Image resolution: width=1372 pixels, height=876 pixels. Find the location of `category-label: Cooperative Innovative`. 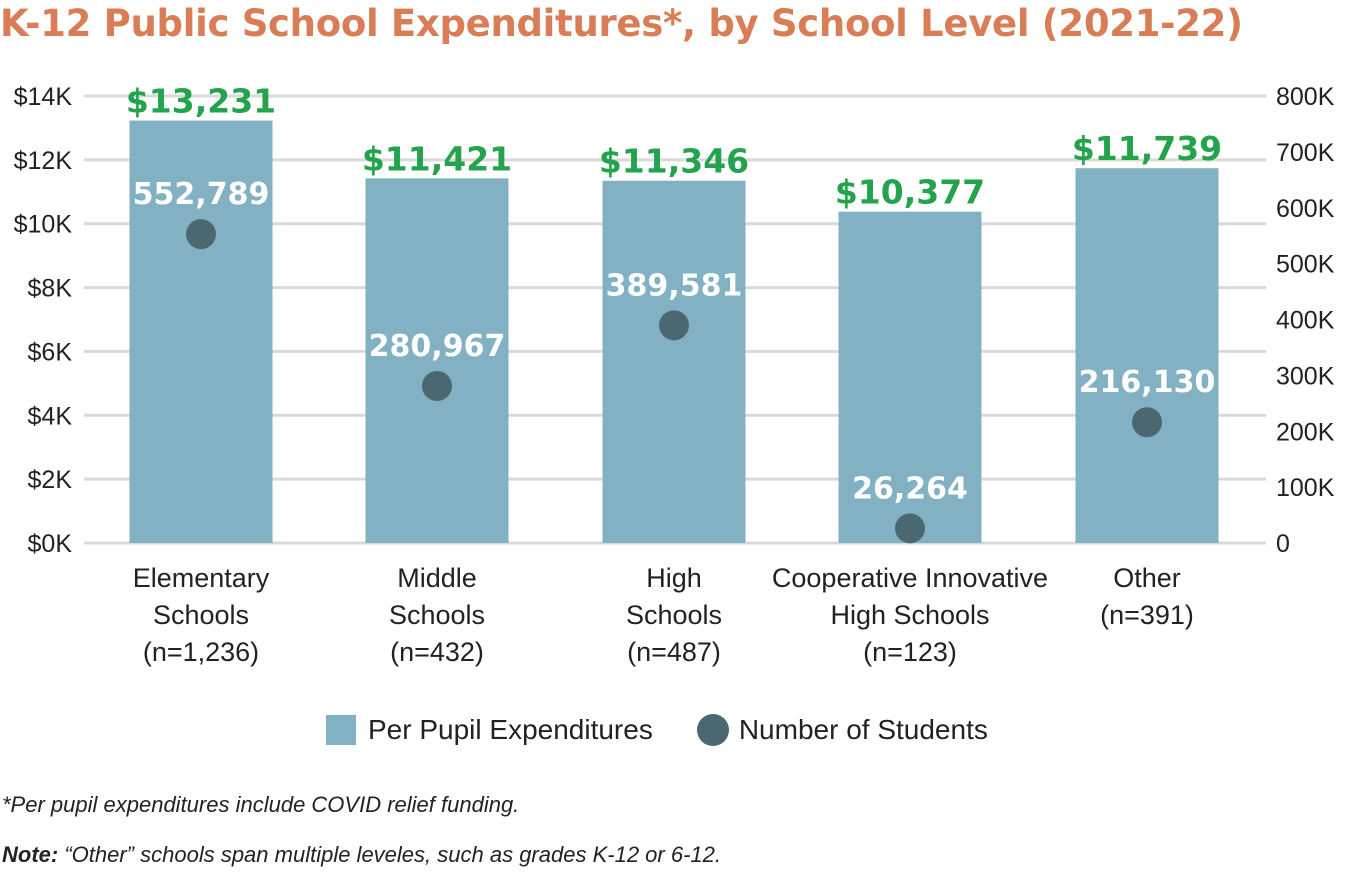

category-label: Cooperative Innovative is located at coordinates (910, 578).